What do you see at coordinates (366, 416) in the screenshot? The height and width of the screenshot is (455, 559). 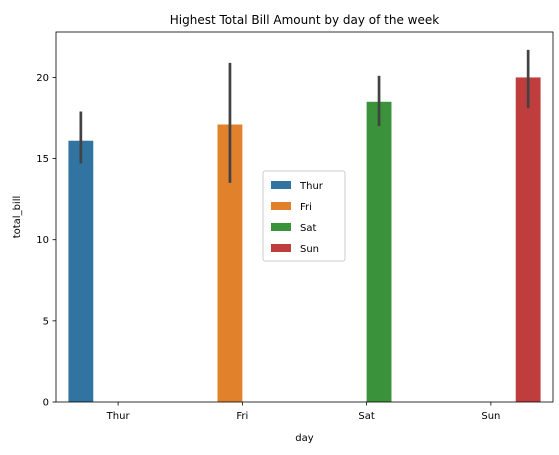 I see `x-tick-label: Sat` at bounding box center [366, 416].